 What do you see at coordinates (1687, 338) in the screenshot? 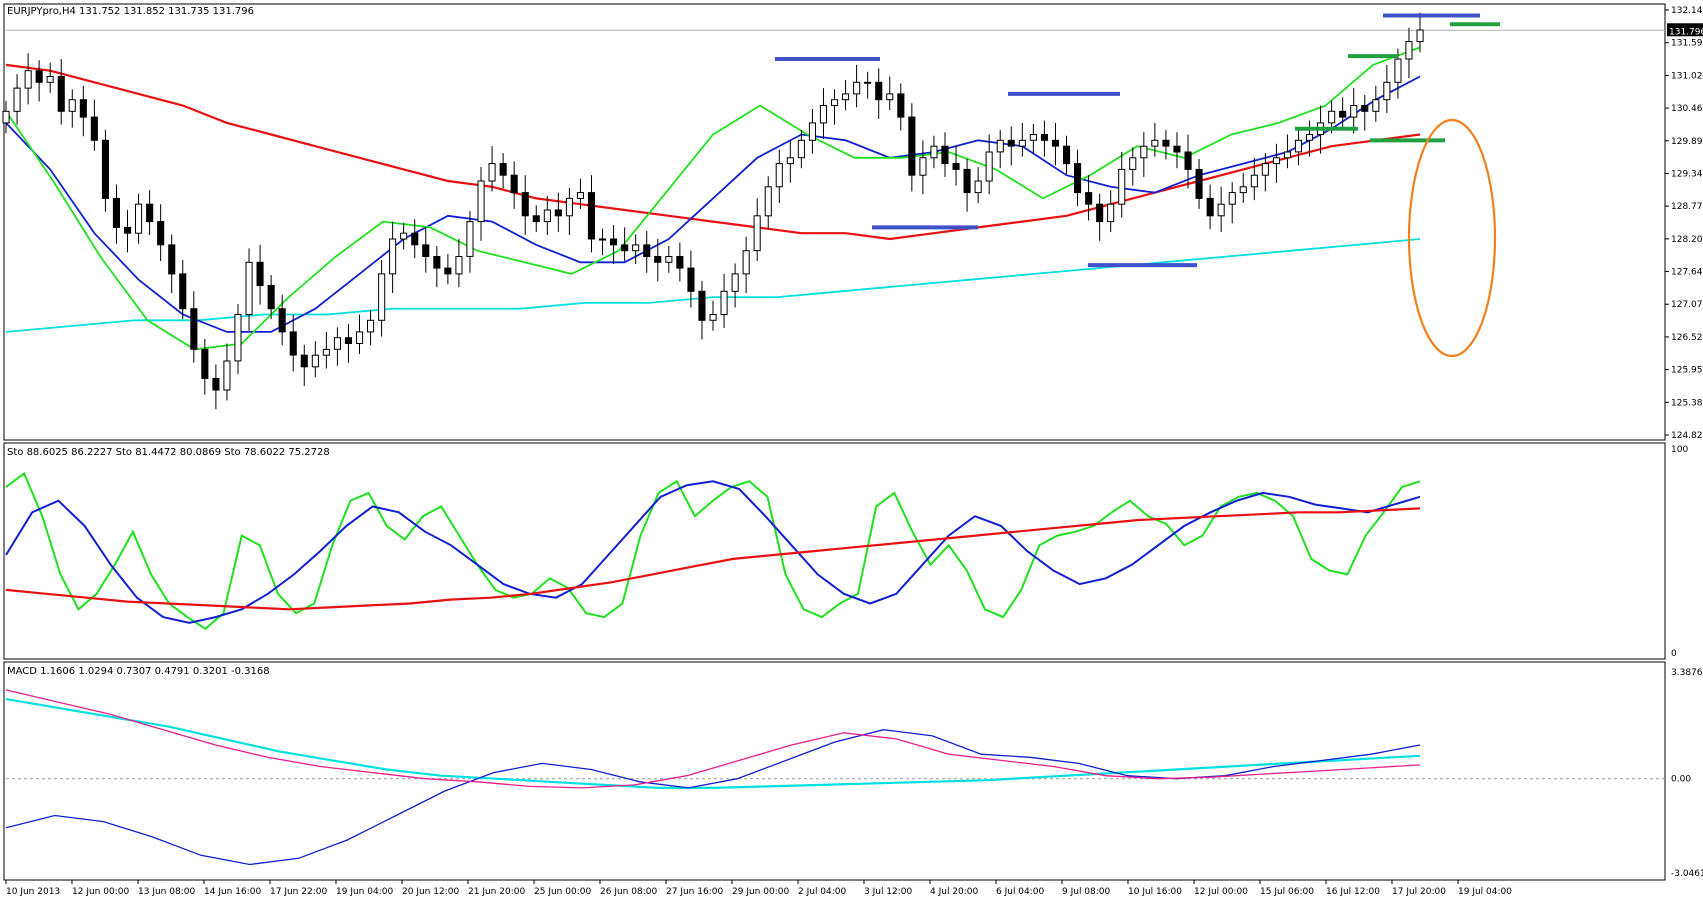
I see `price-tick-label: 126.520` at bounding box center [1687, 338].